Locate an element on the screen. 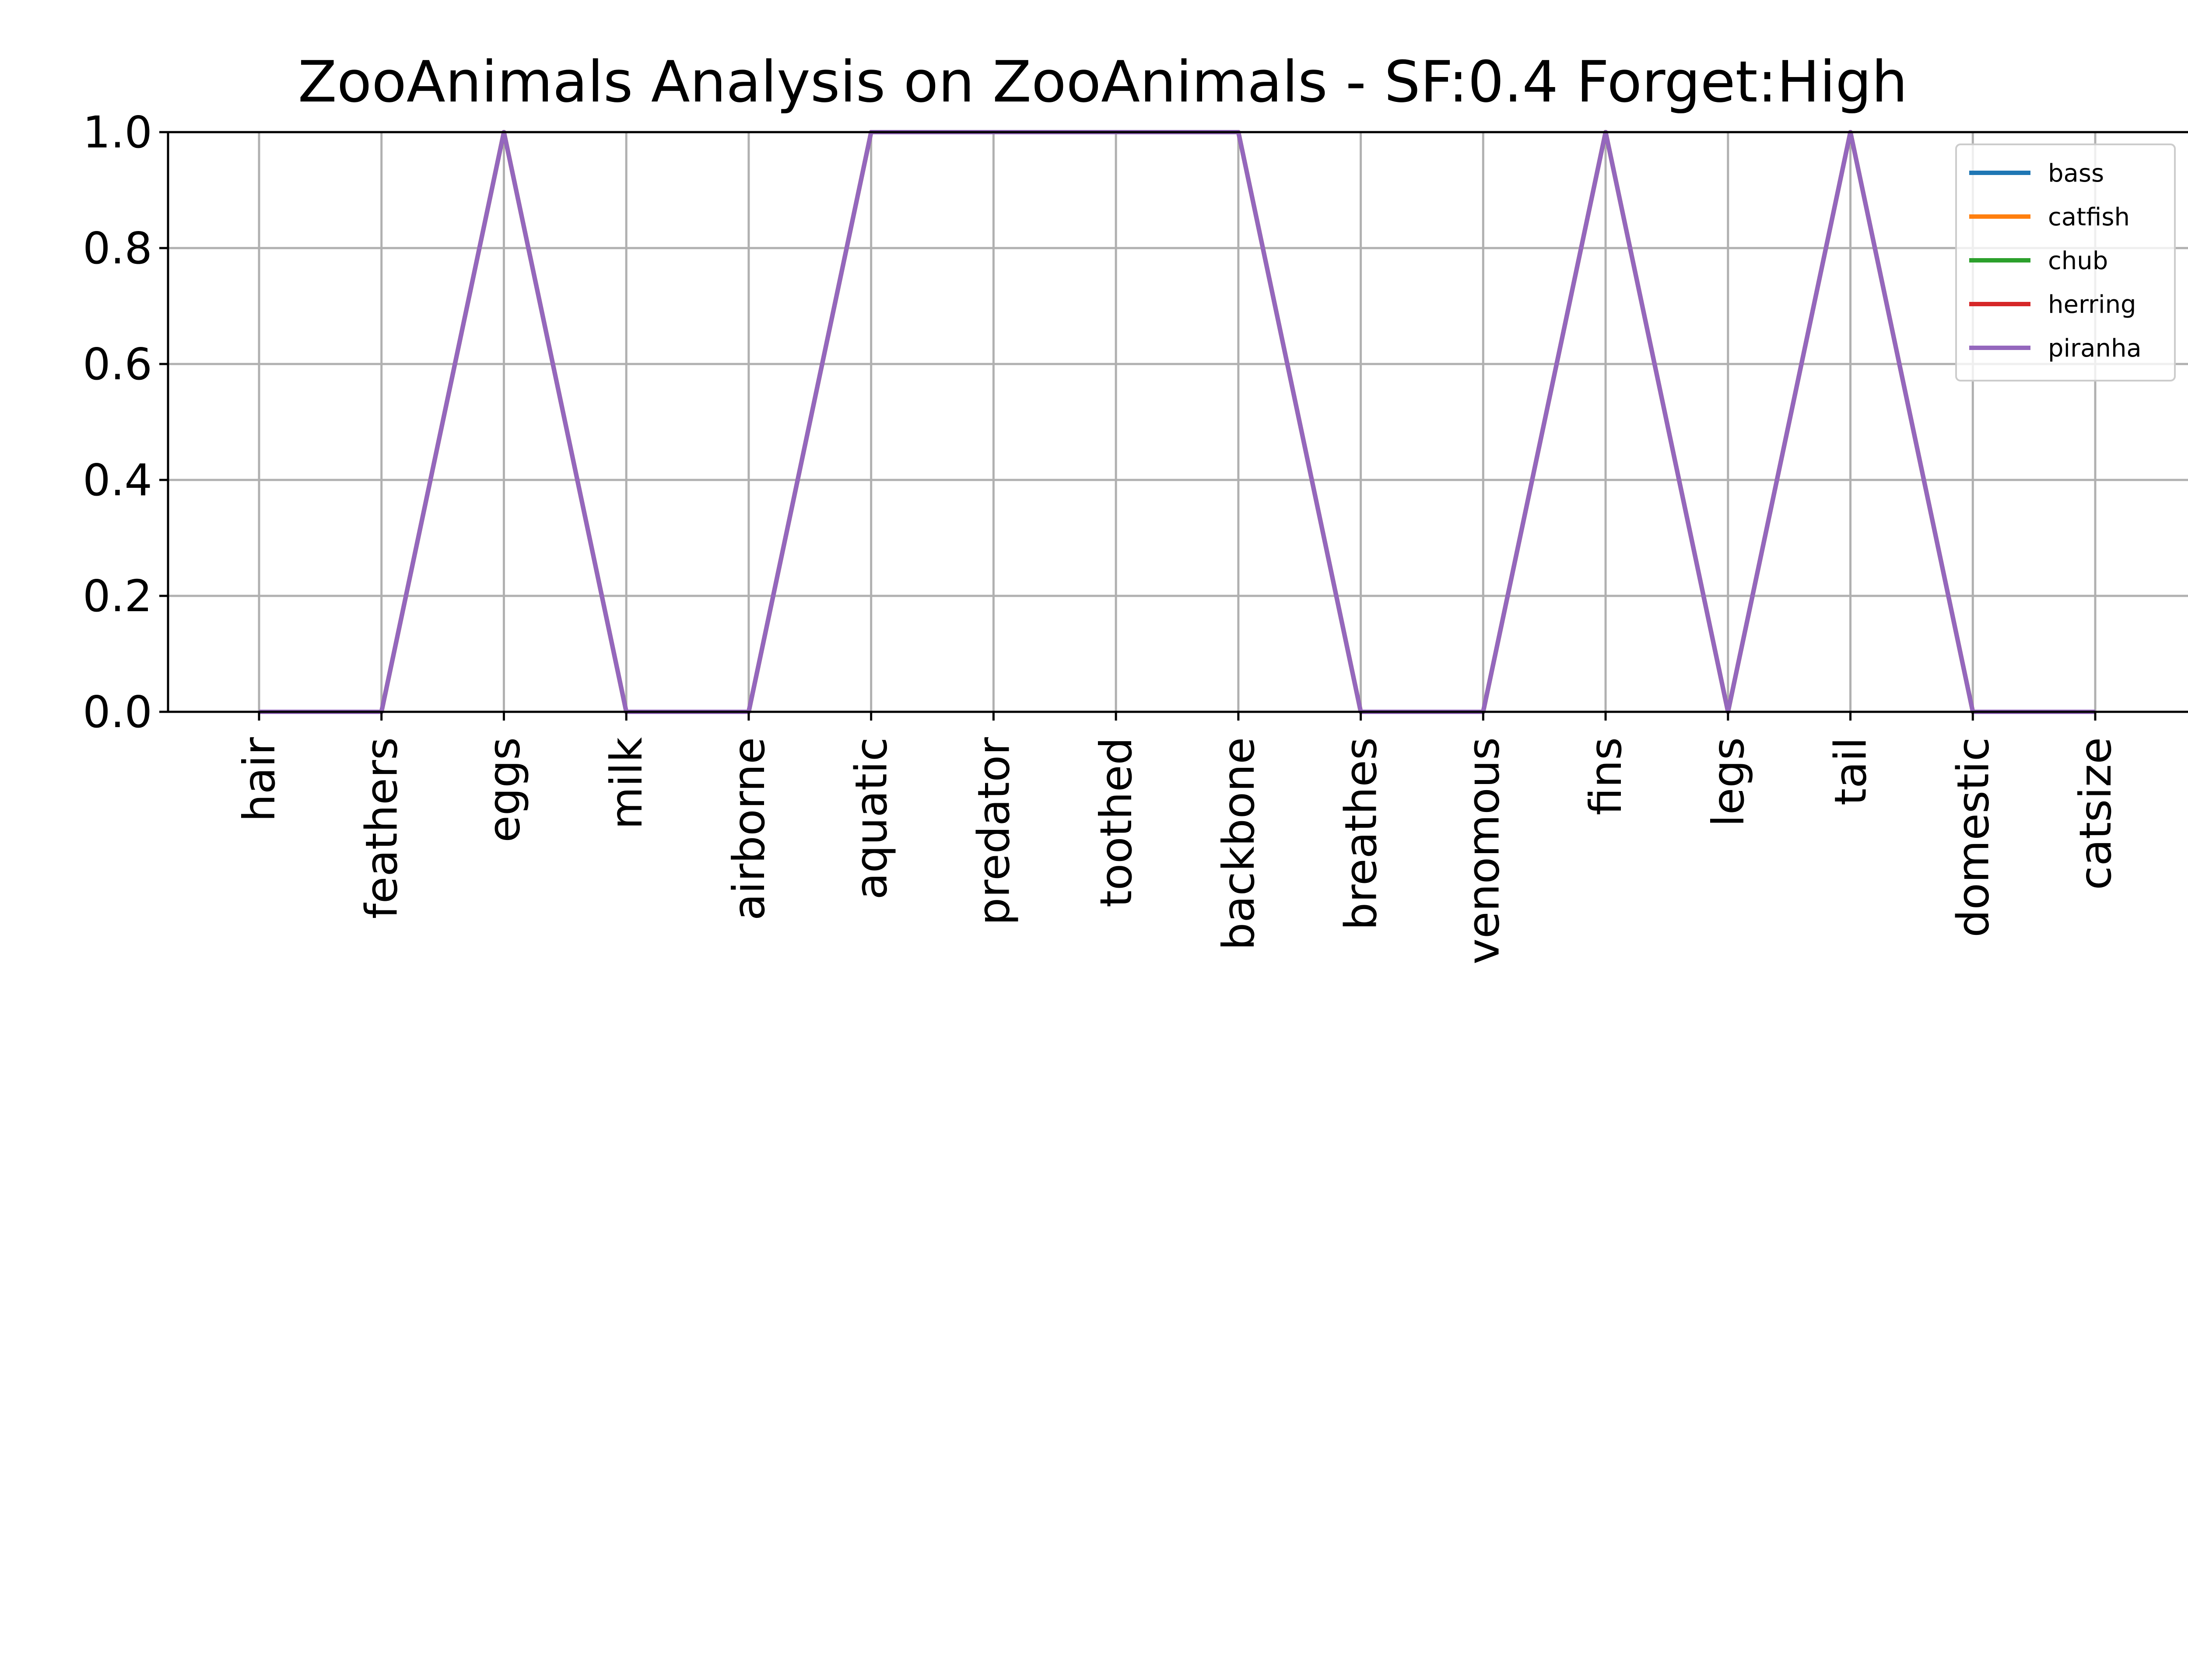 This screenshot has width=2188, height=1680. x-tick-label: feathers is located at coordinates (381, 828).